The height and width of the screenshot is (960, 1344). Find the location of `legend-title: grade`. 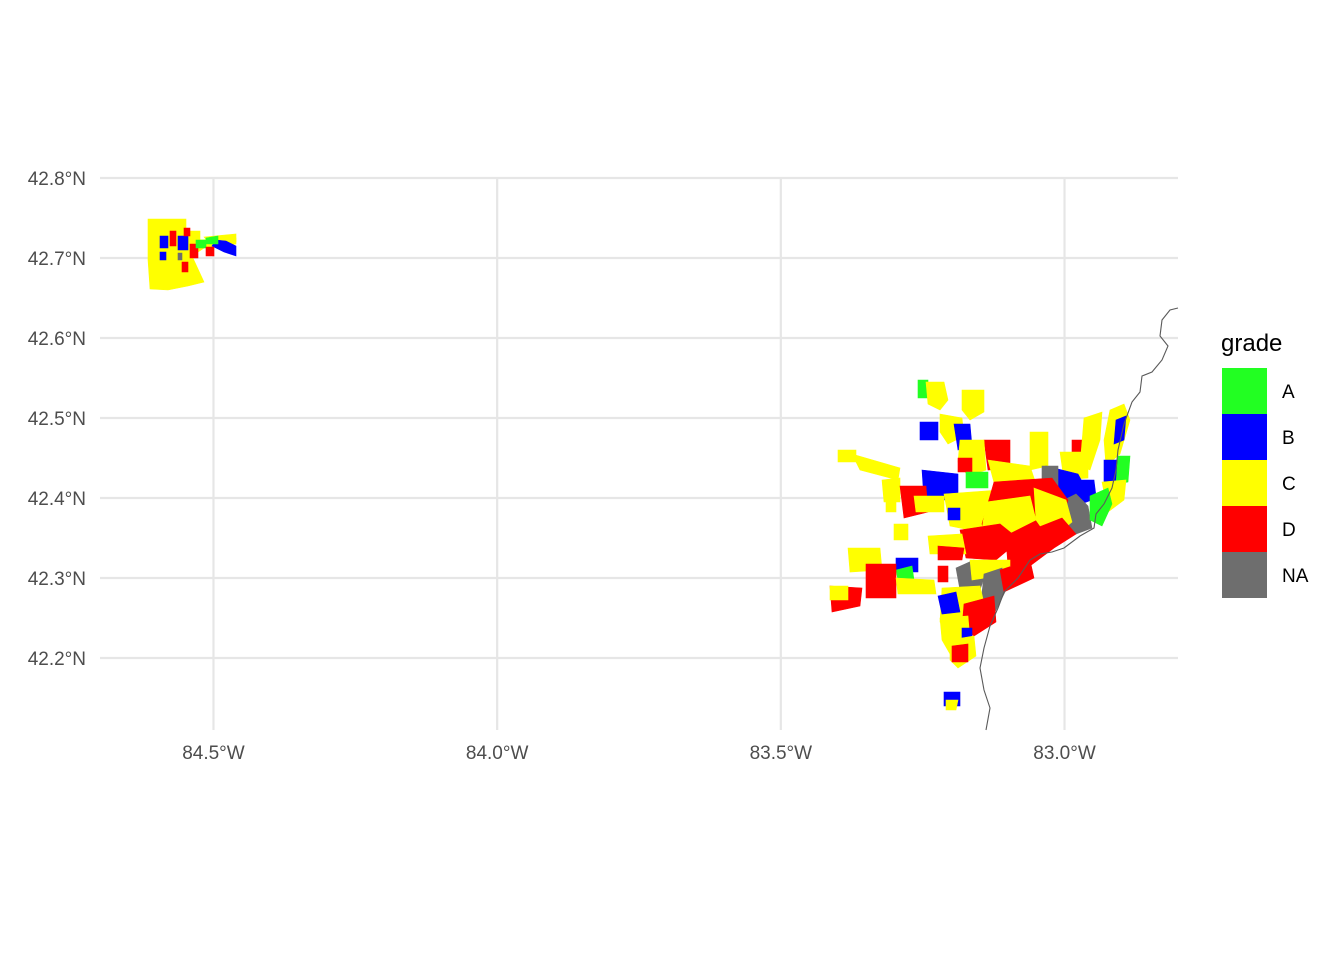

legend-title: grade is located at coordinates (1251, 343).